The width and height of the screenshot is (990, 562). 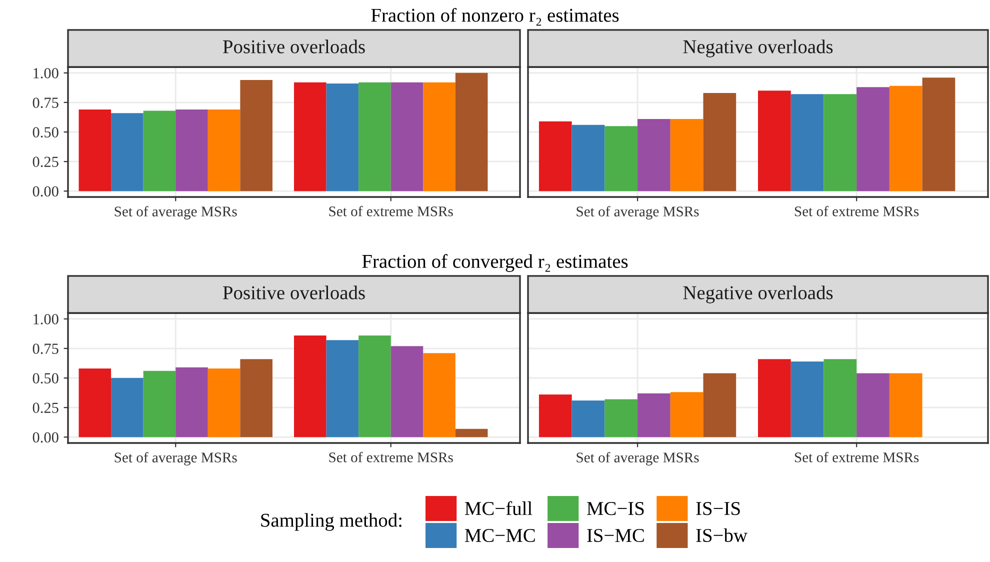 What do you see at coordinates (498, 508) in the screenshot?
I see `legend-label: MC−full` at bounding box center [498, 508].